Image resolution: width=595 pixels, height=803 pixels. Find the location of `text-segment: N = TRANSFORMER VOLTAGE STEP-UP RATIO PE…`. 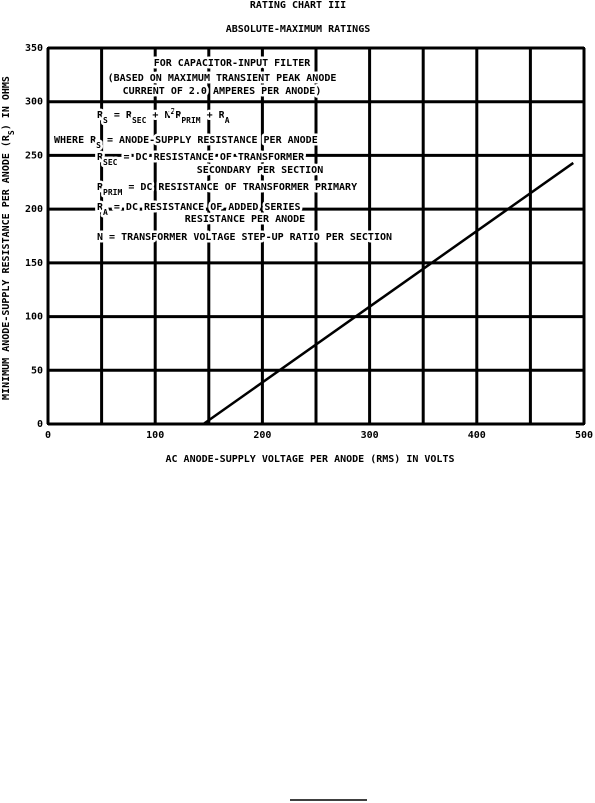

text-segment: N = TRANSFORMER VOLTAGE STEP-UP RATIO PE… is located at coordinates (244, 237).